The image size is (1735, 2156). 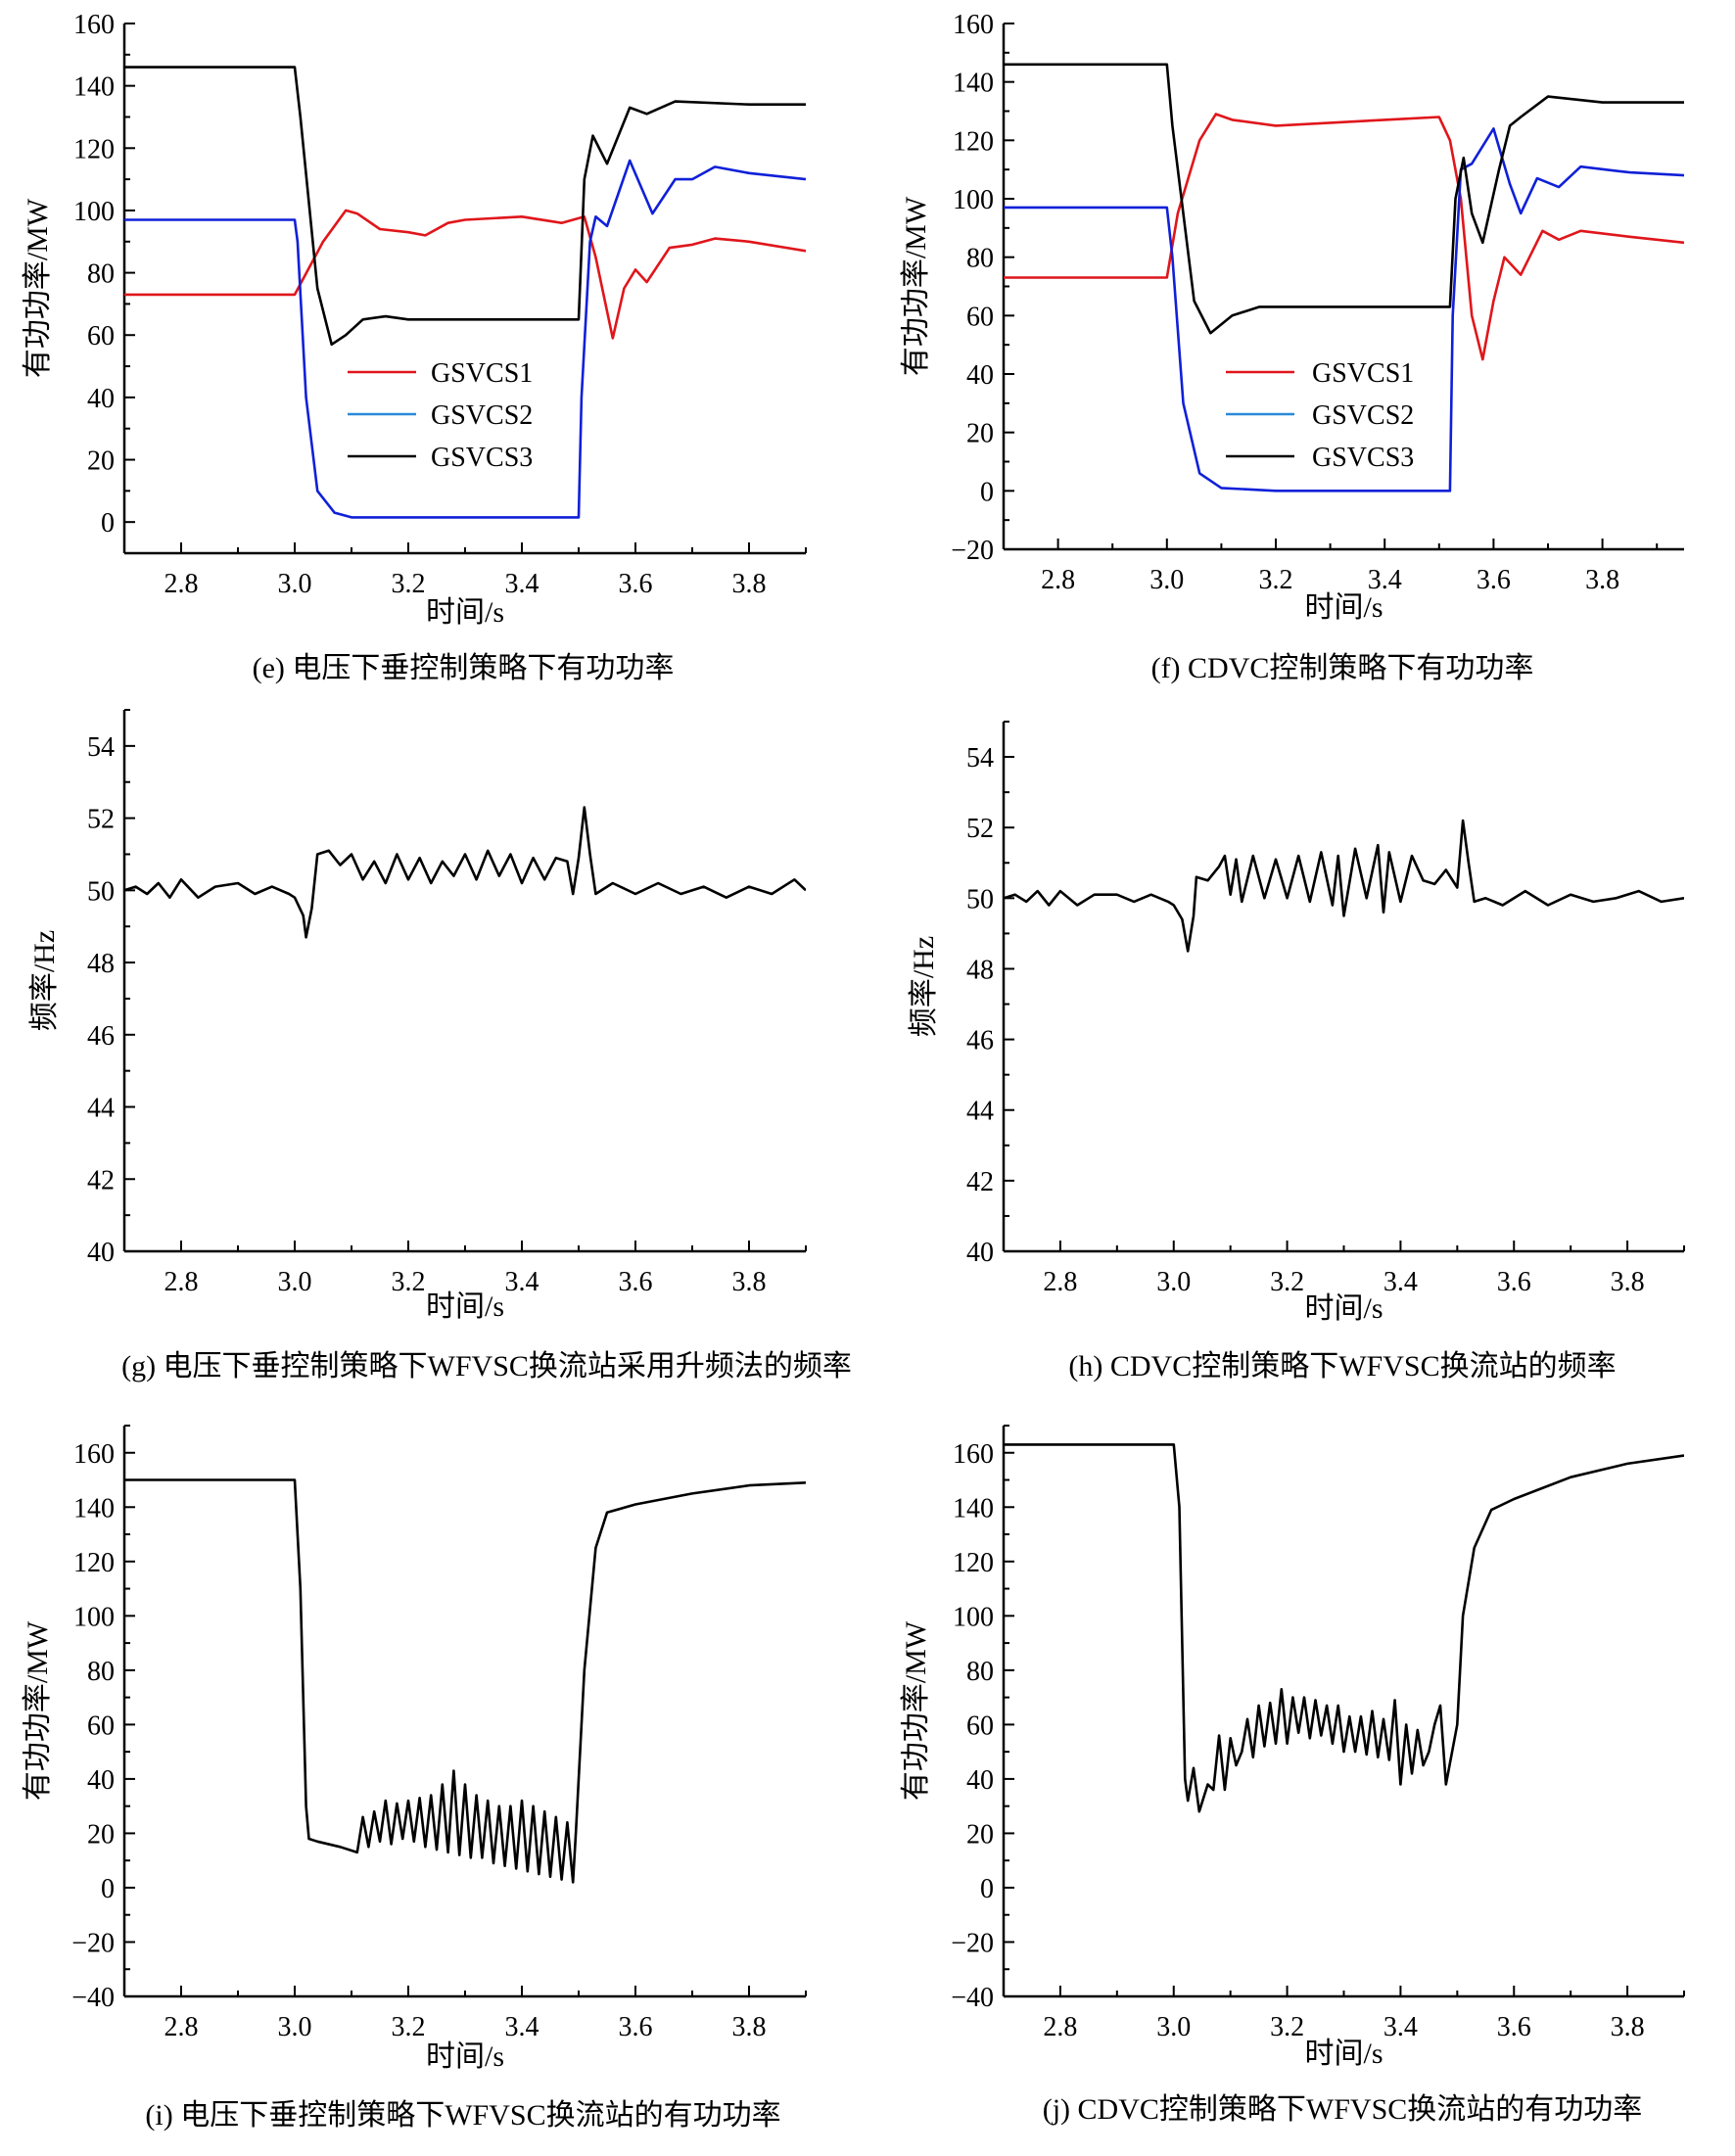 I want to click on figure-caption: (i) 电压下垂控制策略下WFVSC换流站的有功功率, so click(x=462, y=2116).